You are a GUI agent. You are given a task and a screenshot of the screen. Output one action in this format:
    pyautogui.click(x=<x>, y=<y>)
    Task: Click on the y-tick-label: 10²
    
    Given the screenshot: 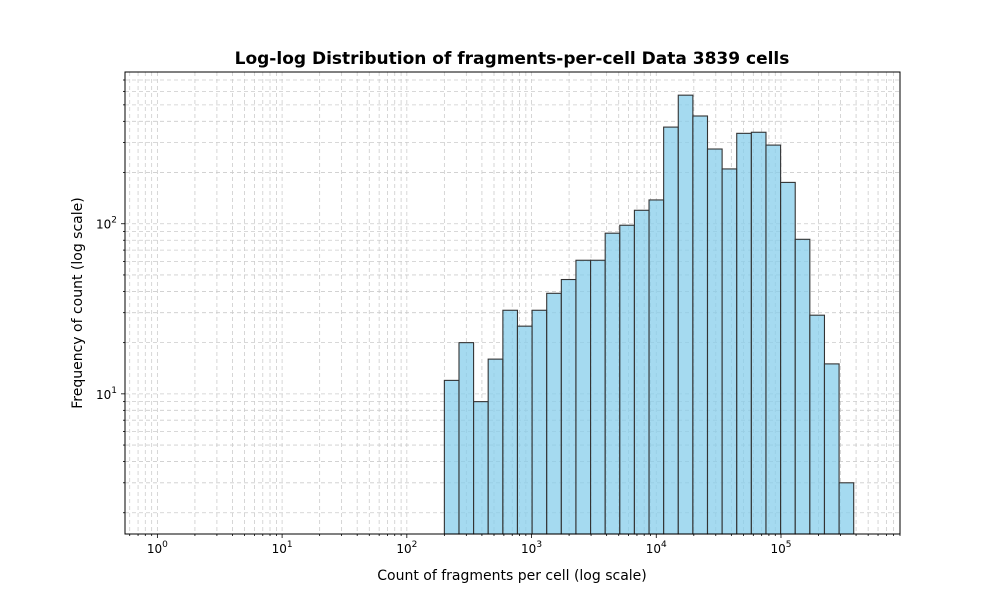 What is the action you would take?
    pyautogui.click(x=106, y=224)
    